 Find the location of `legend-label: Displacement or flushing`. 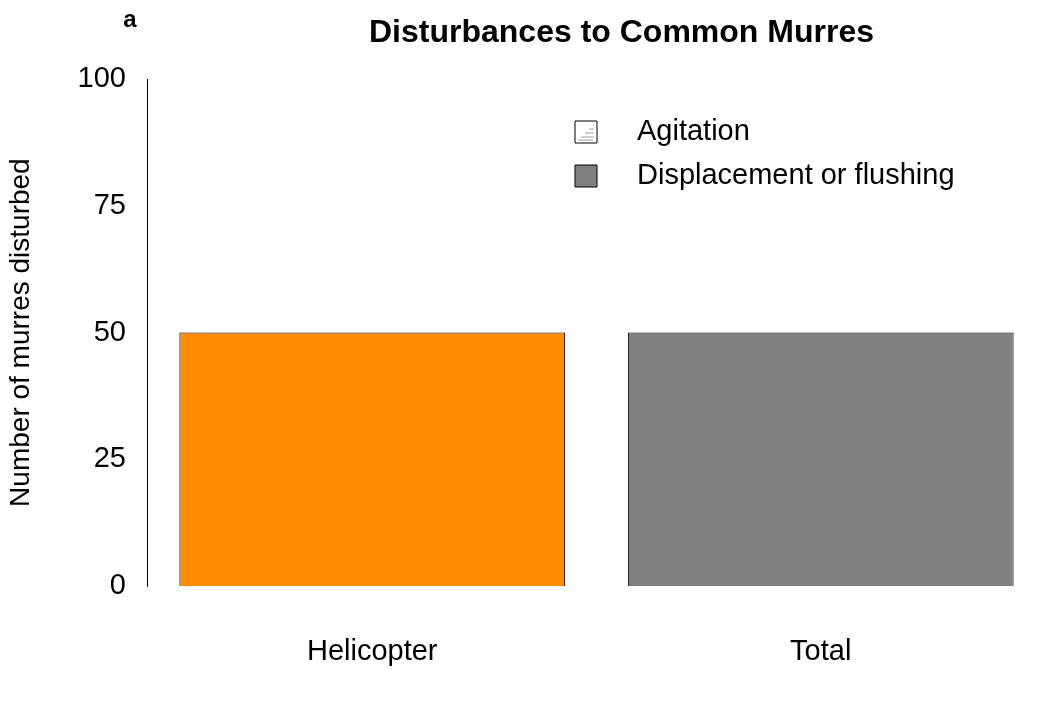

legend-label: Displacement or flushing is located at coordinates (796, 174).